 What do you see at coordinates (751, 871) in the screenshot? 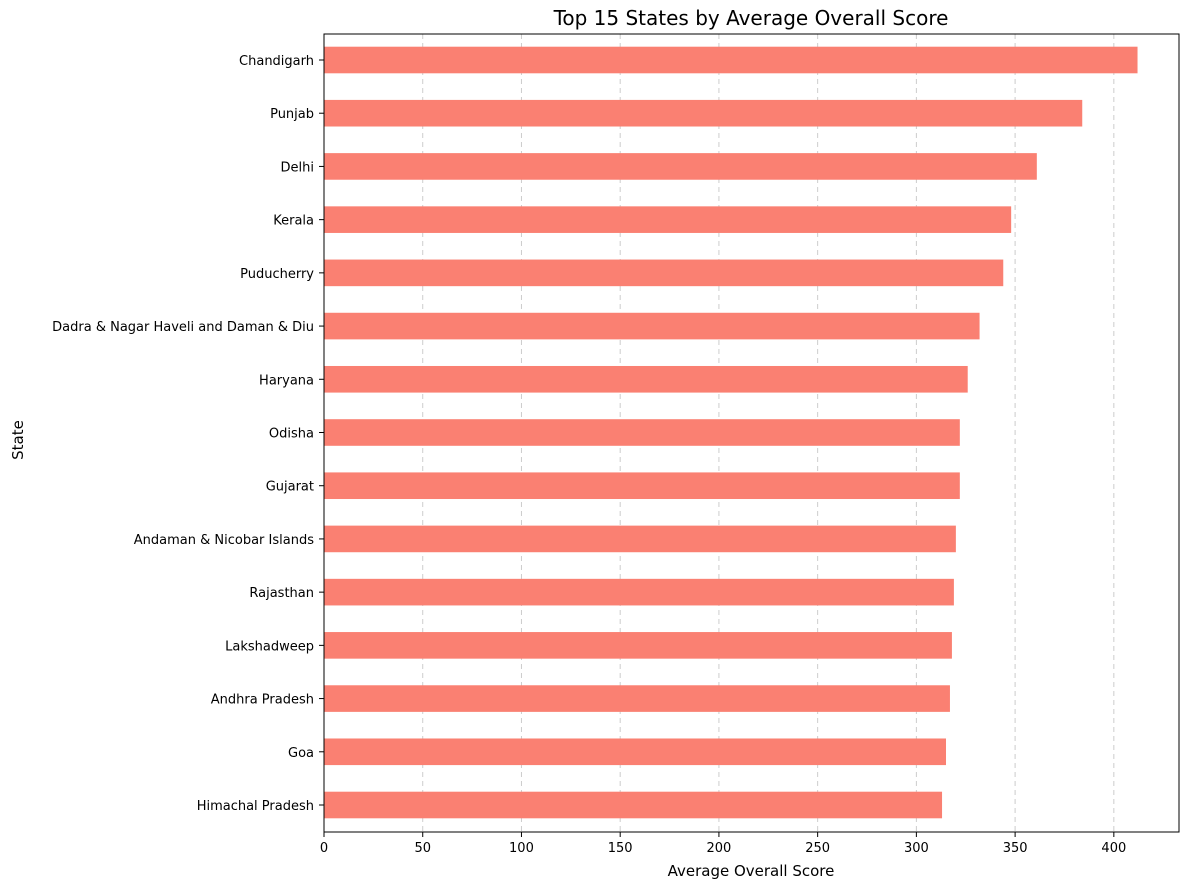
I see `x-axis-label: Average Overall Score` at bounding box center [751, 871].